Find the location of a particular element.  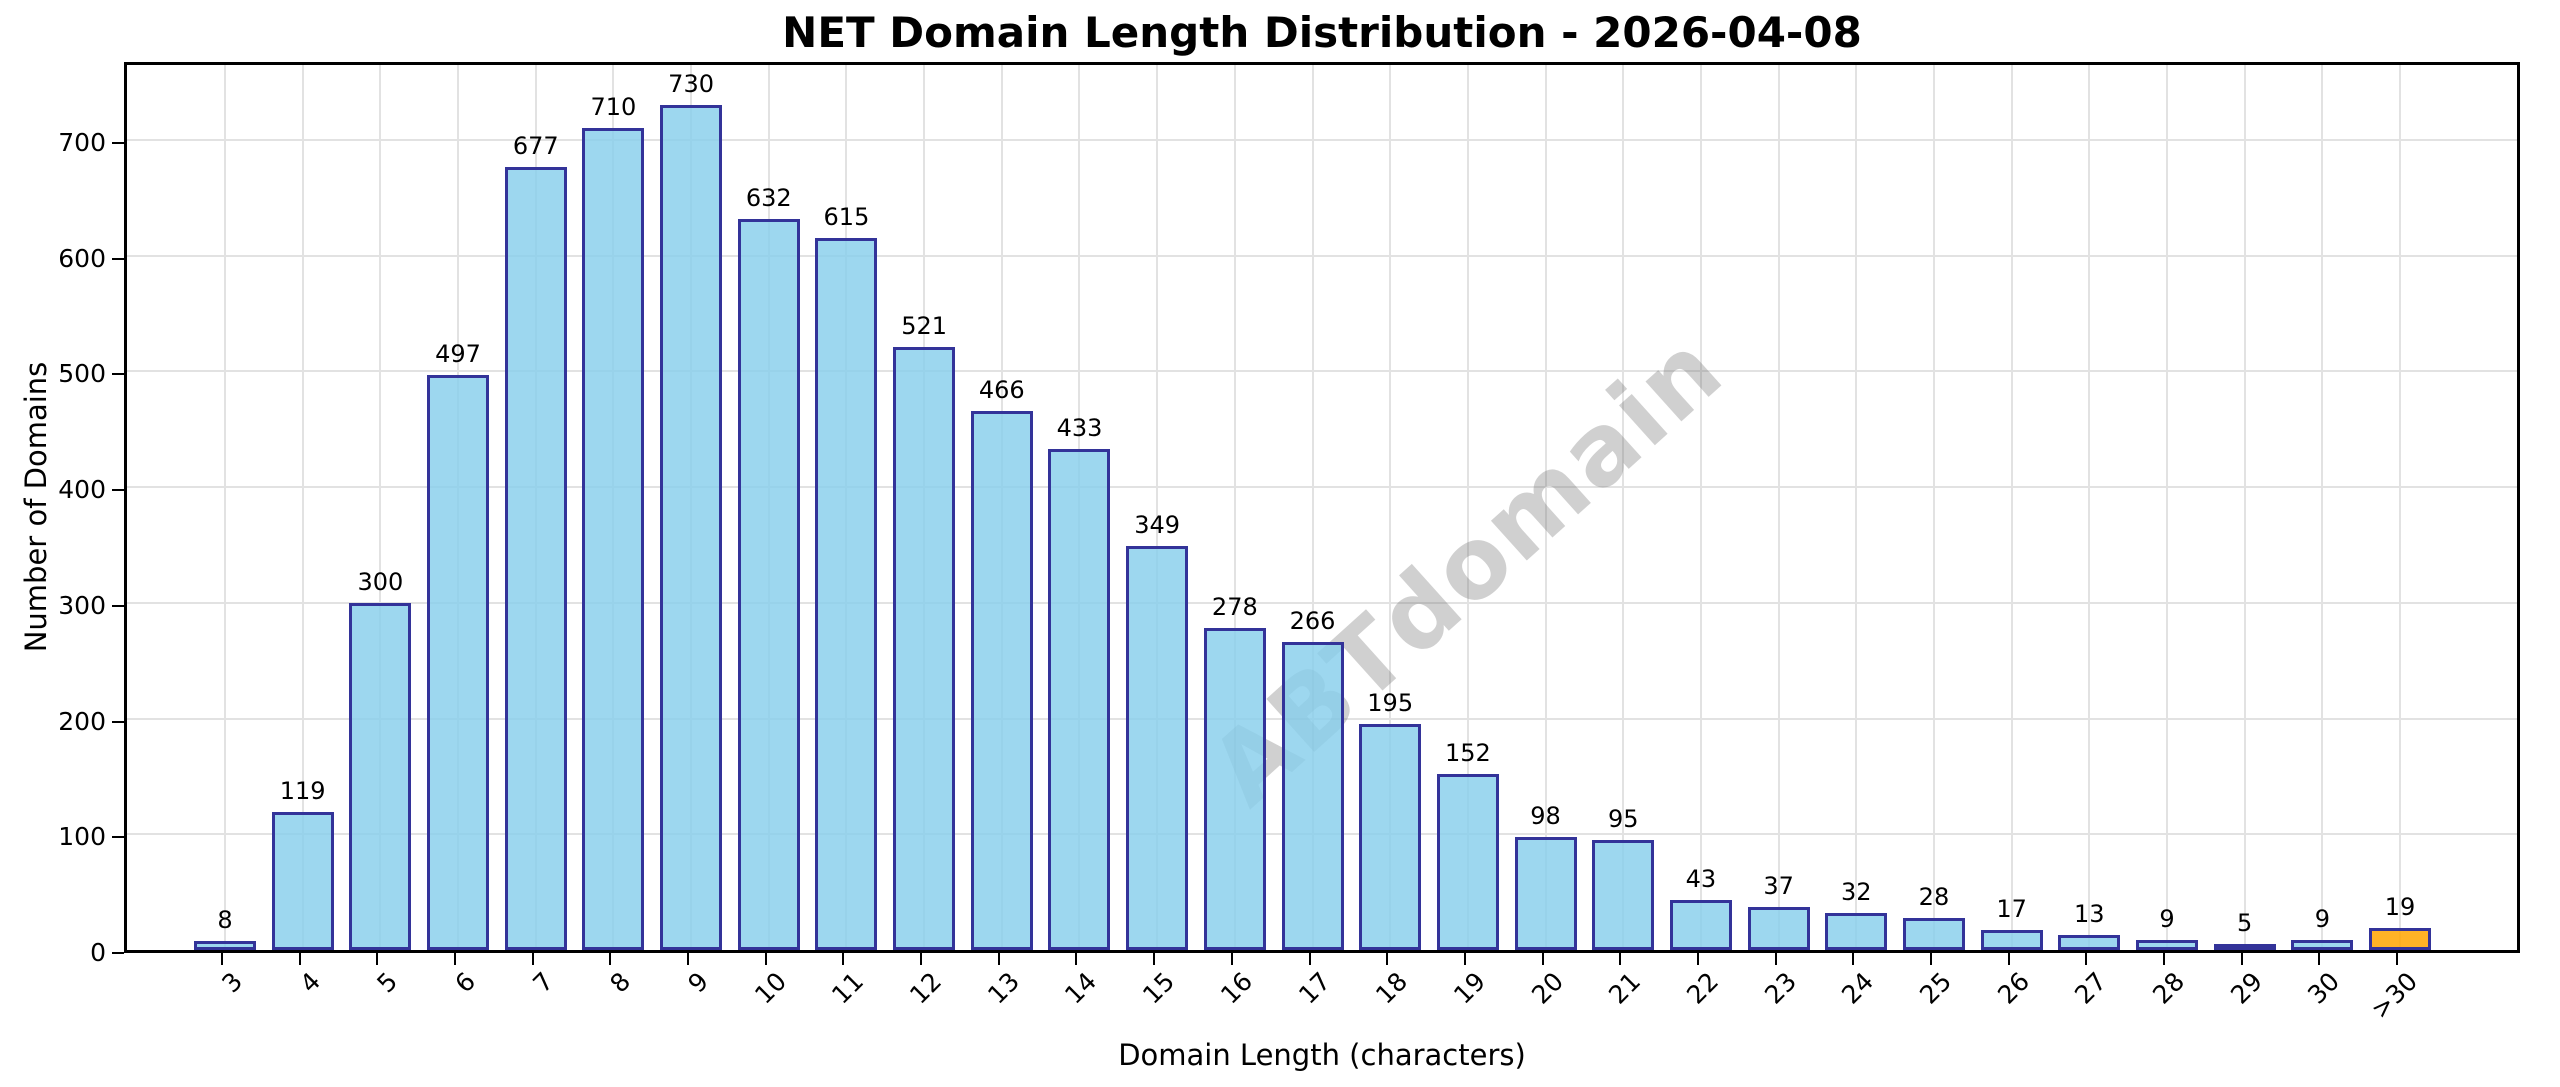

bar-value-label: 32 is located at coordinates (1856, 892).